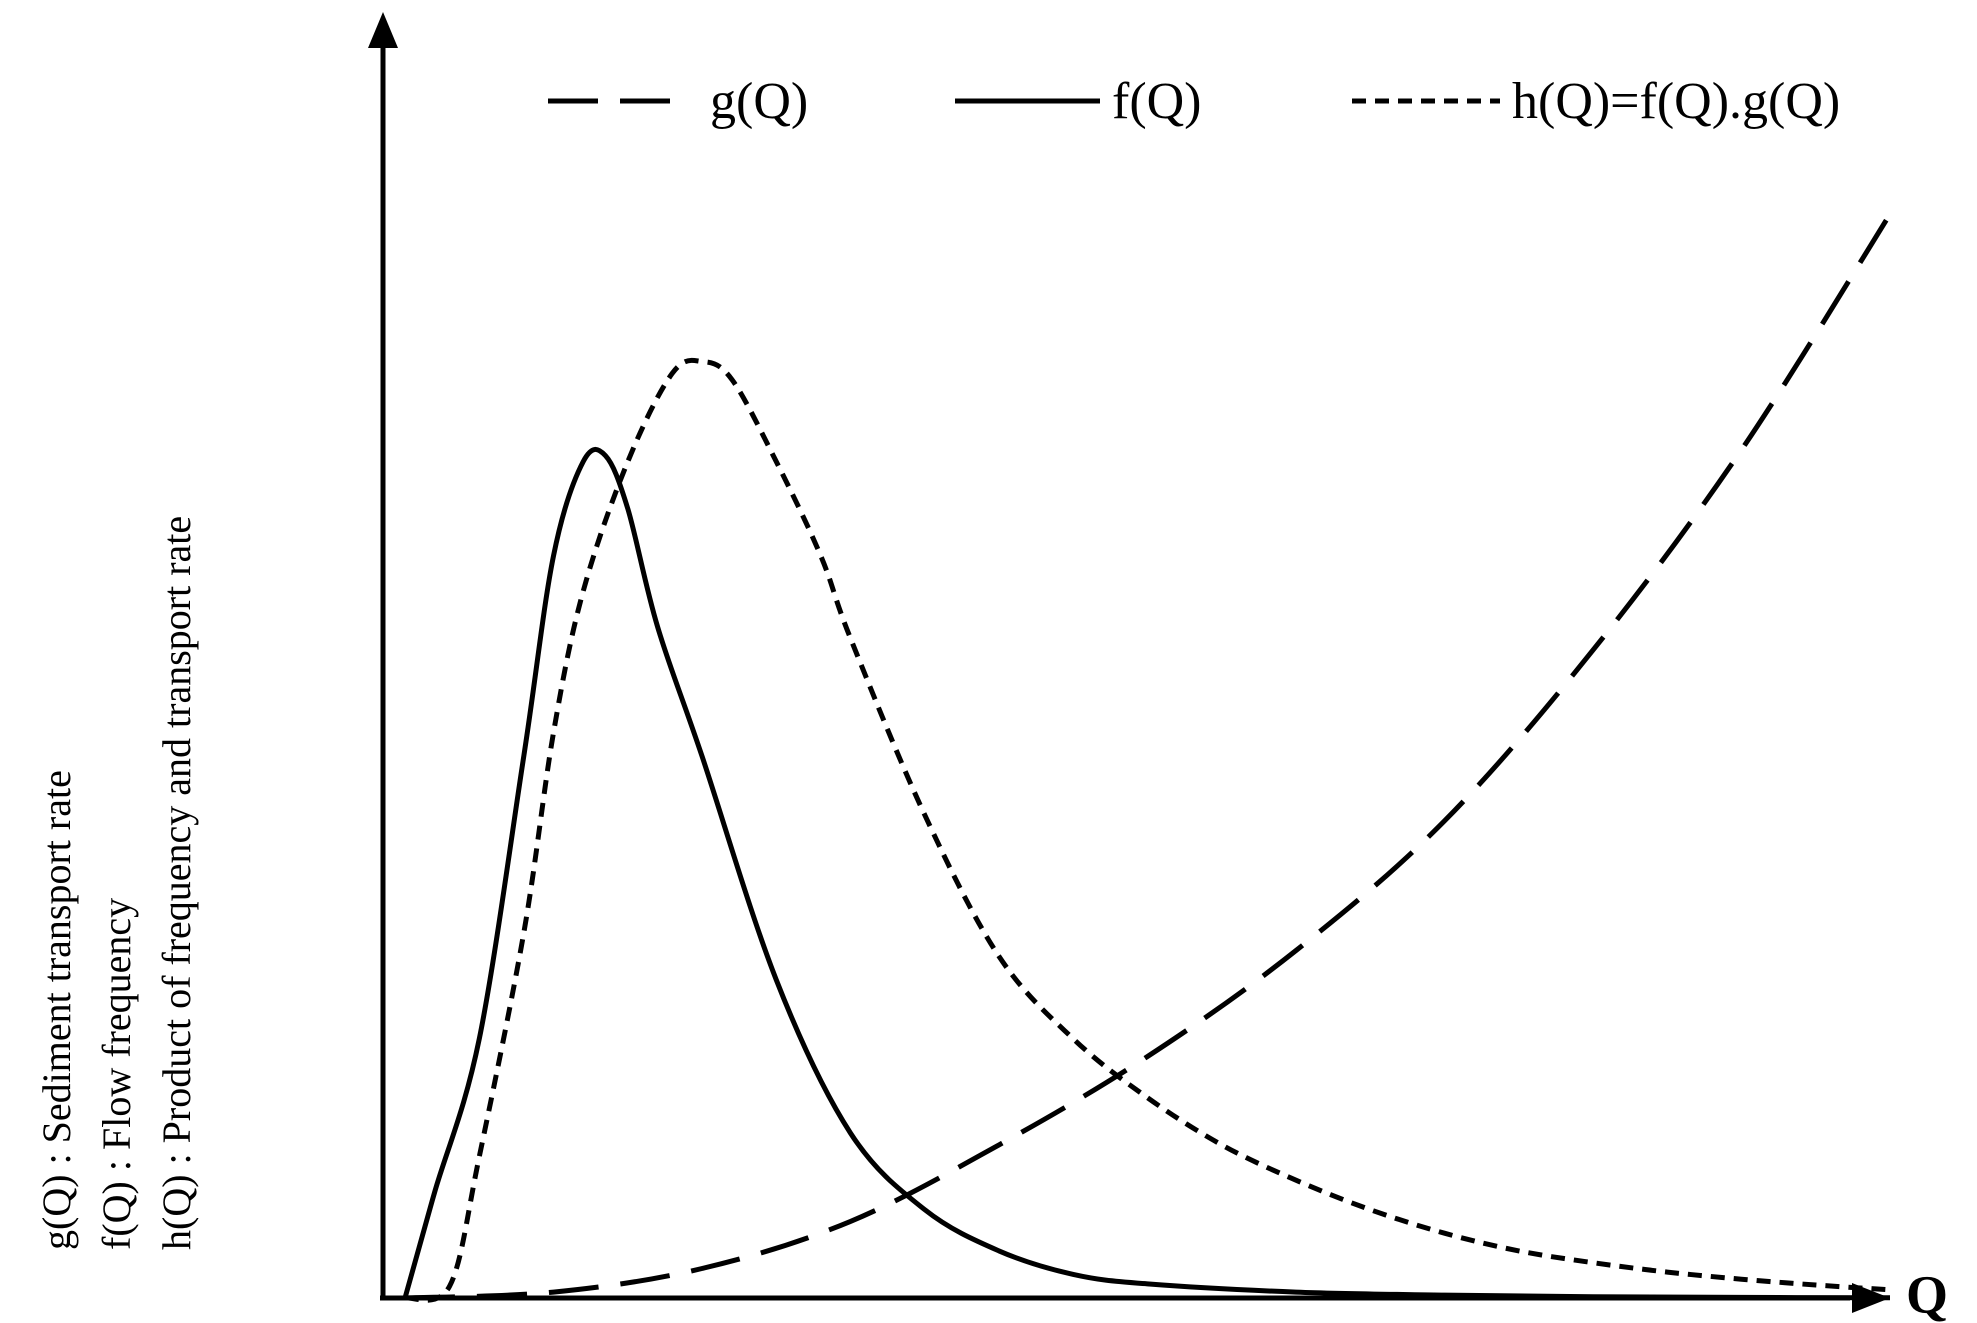 This screenshot has width=1977, height=1323. What do you see at coordinates (1157, 101) in the screenshot?
I see `legend-label-f: f(Q)` at bounding box center [1157, 101].